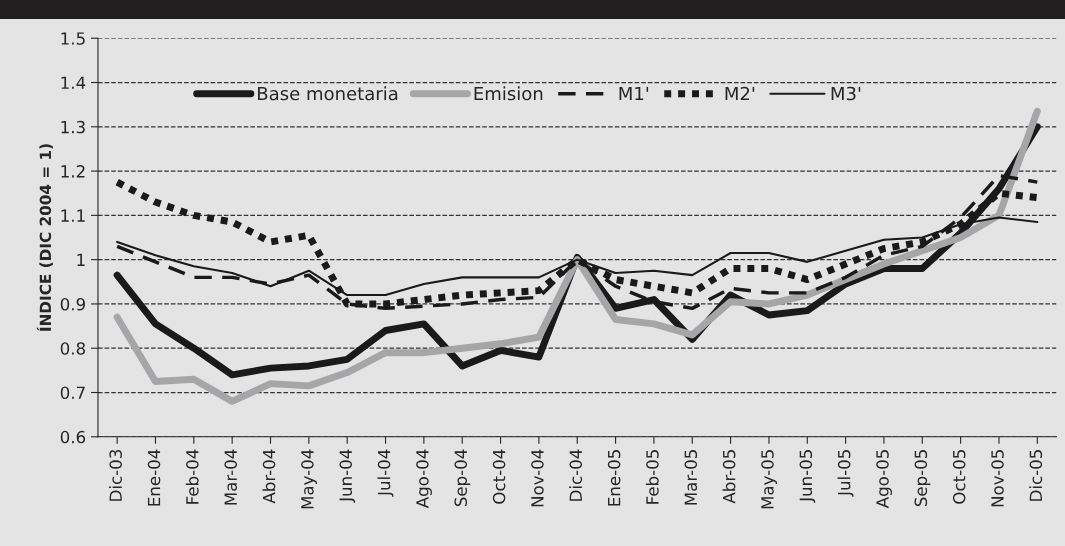  Describe the element at coordinates (537, 478) in the screenshot. I see `x-tick-label: Nov-04` at that location.